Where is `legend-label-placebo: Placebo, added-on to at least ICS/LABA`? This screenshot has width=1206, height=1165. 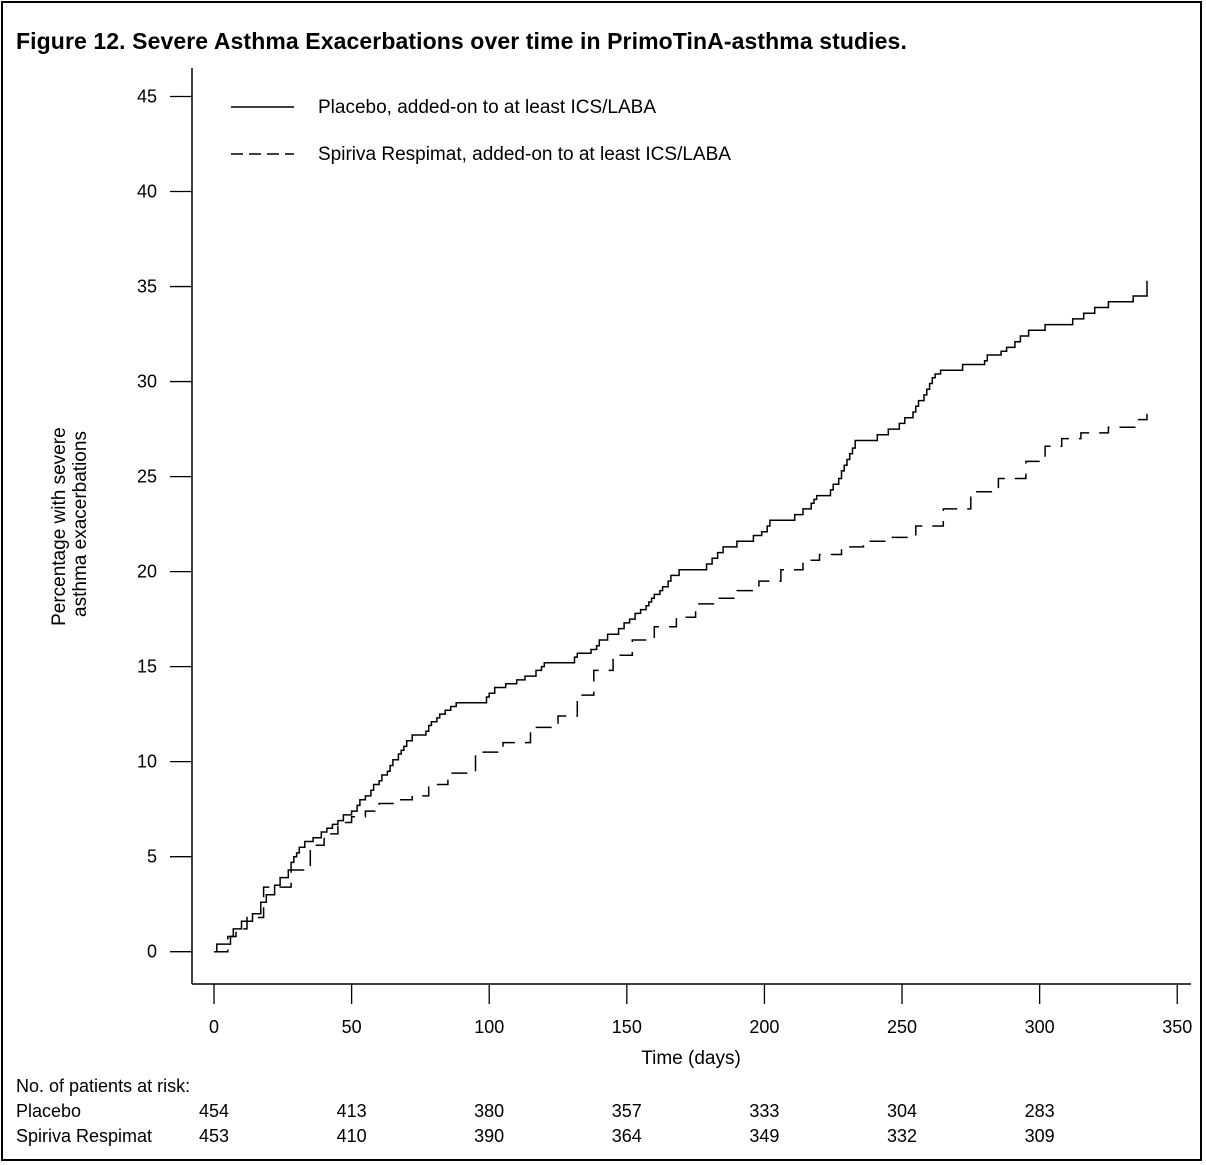
legend-label-placebo: Placebo, added-on to at least ICS/LABA is located at coordinates (487, 107).